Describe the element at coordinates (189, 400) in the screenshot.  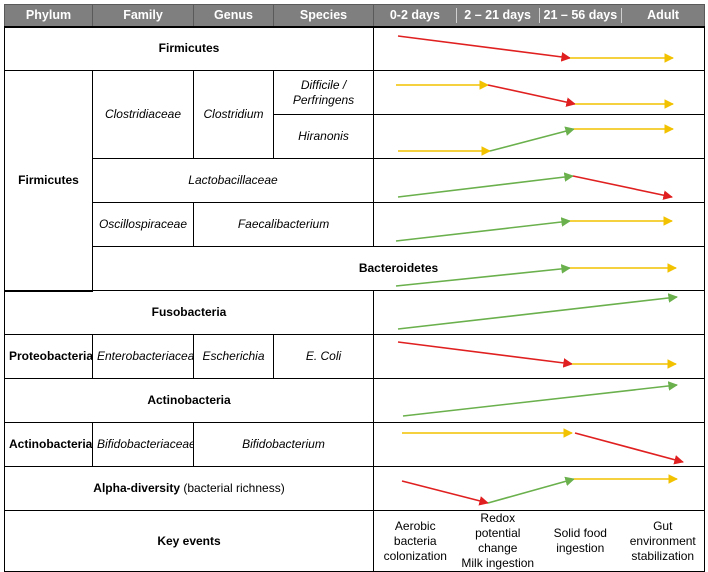
I see `label-actinobacteria: Actinobacteria` at that location.